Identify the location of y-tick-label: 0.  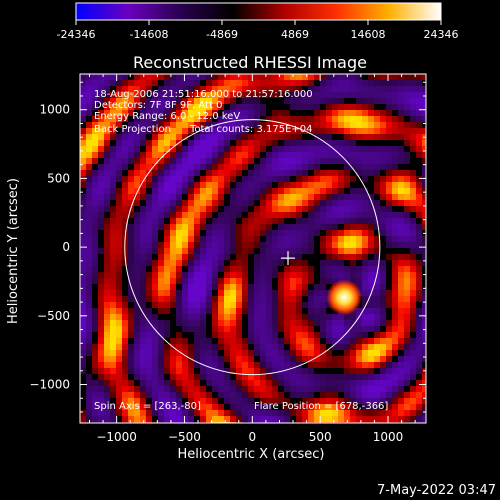
(66, 247).